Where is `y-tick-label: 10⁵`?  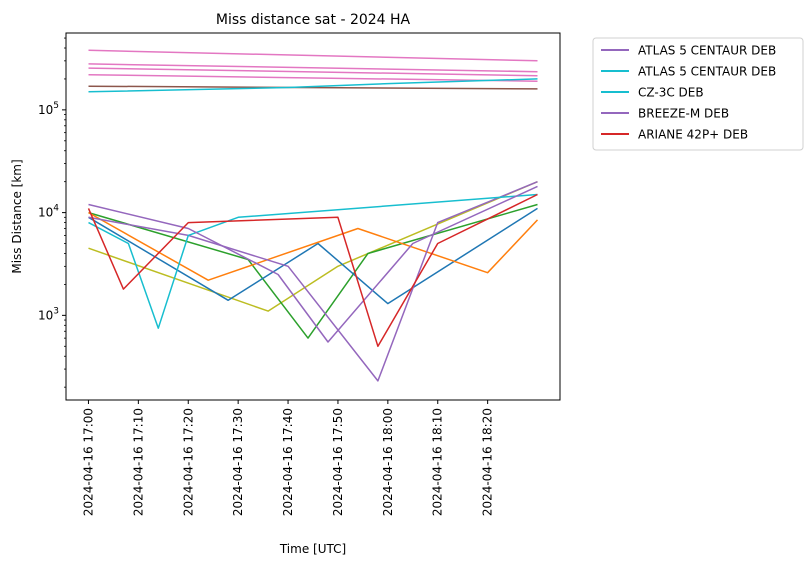
y-tick-label: 10⁵ is located at coordinates (48, 109).